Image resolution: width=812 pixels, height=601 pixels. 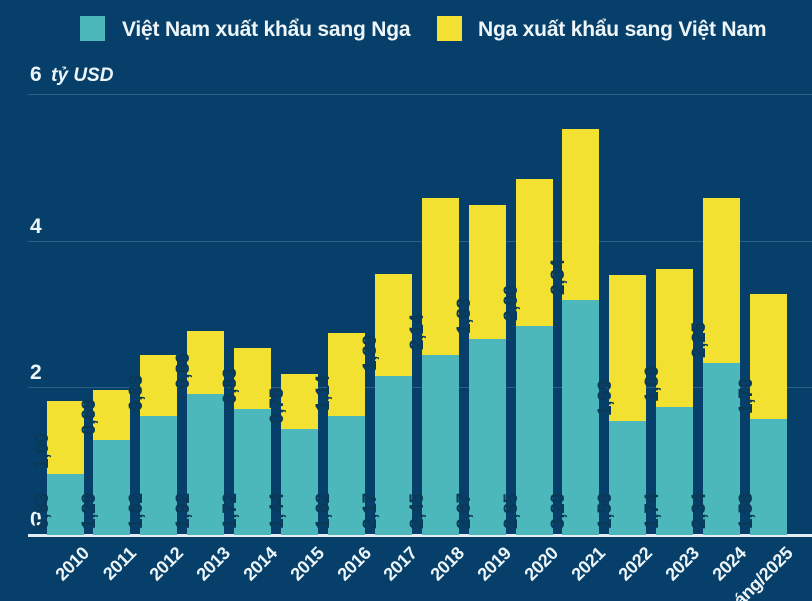 I want to click on x-tick-label: 2015, so click(x=307, y=564).